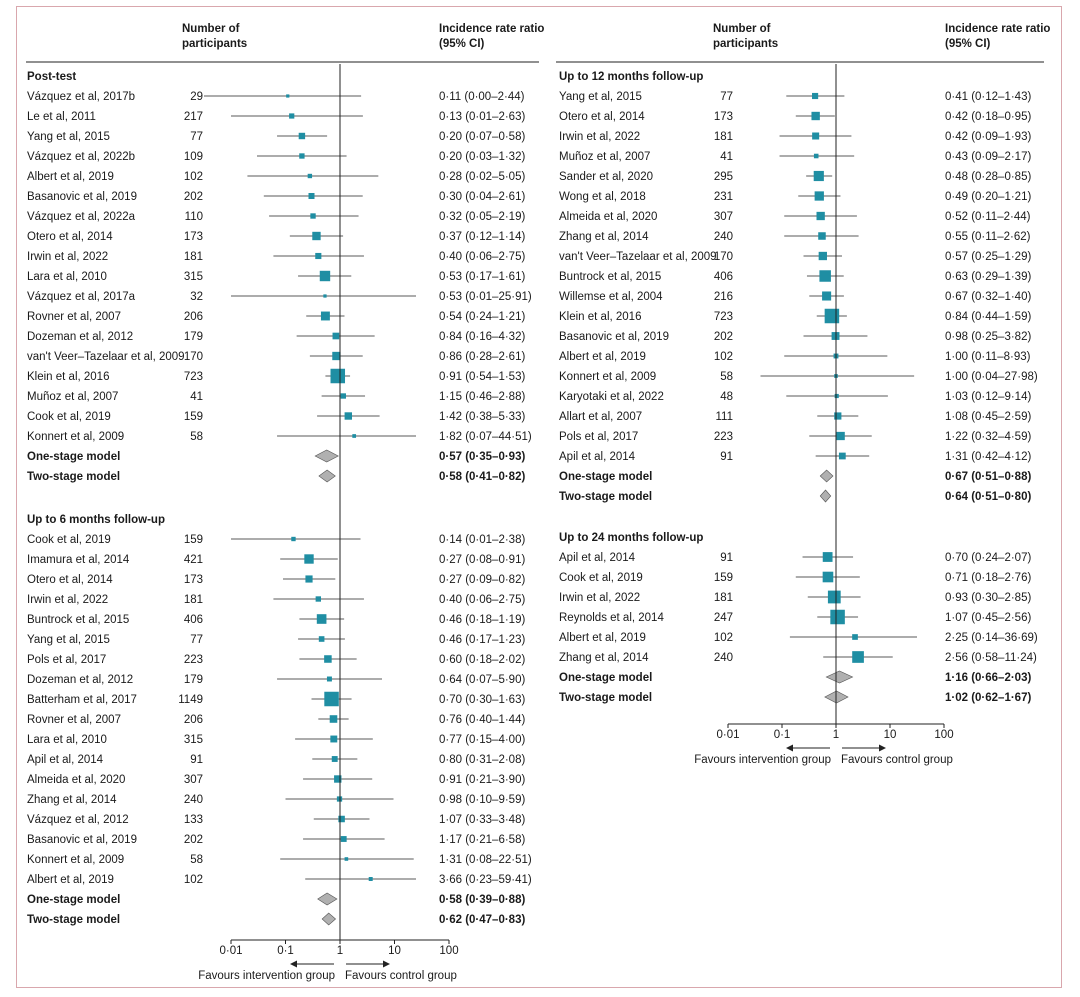 Image resolution: width=1080 pixels, height=997 pixels. What do you see at coordinates (78, 560) in the screenshot?
I see `study-name: Imamura et al, 2014` at bounding box center [78, 560].